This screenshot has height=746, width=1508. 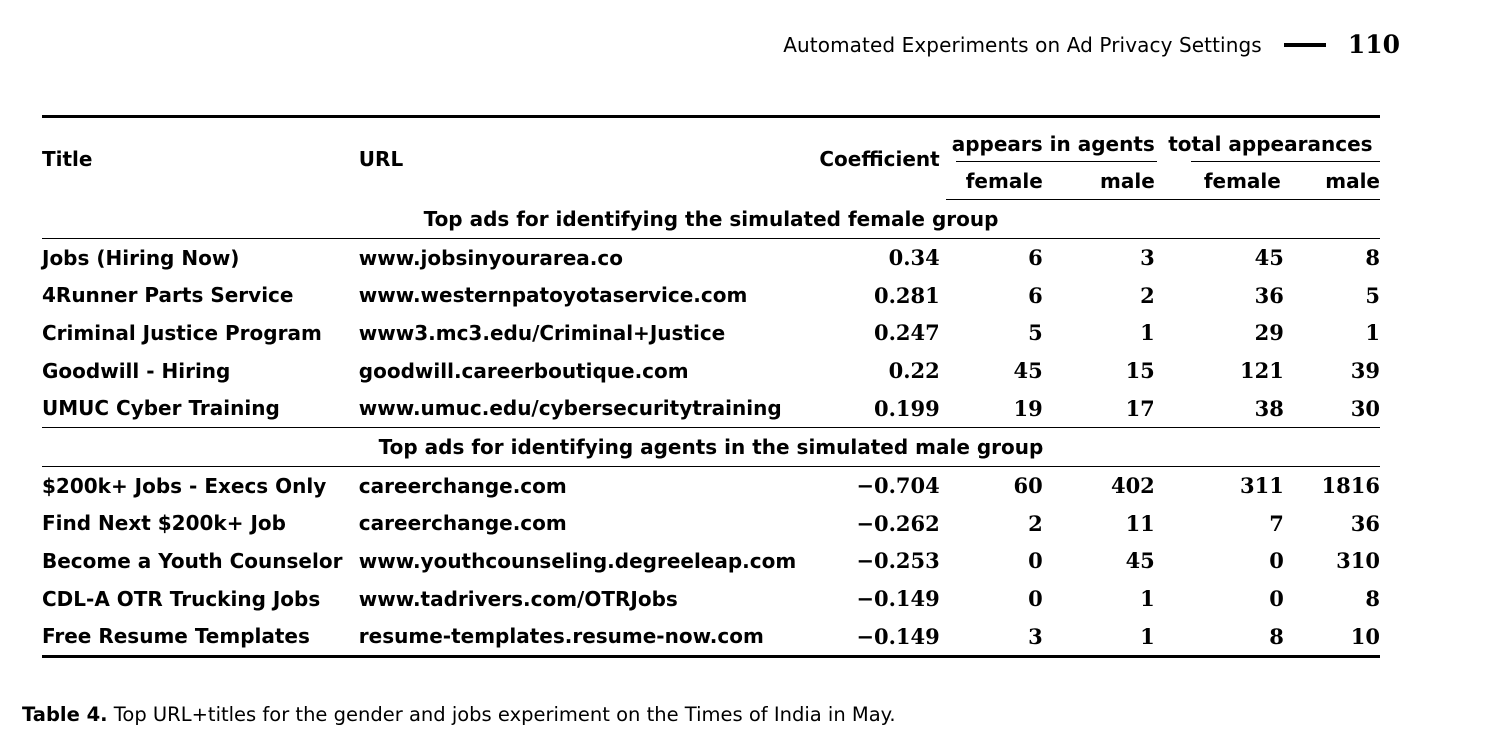 What do you see at coordinates (1147, 258) in the screenshot?
I see `cell-agents-male: 3` at bounding box center [1147, 258].